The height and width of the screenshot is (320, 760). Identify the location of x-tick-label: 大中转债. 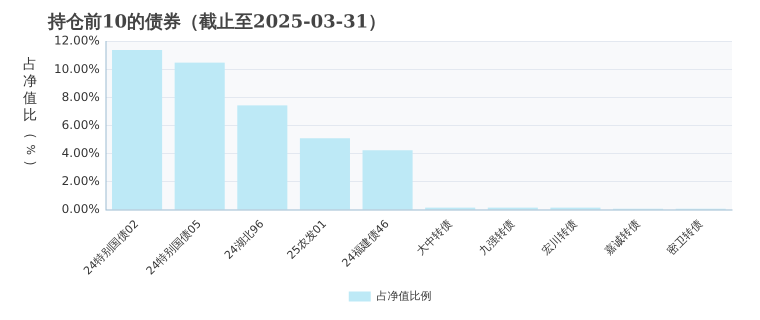
(434, 237).